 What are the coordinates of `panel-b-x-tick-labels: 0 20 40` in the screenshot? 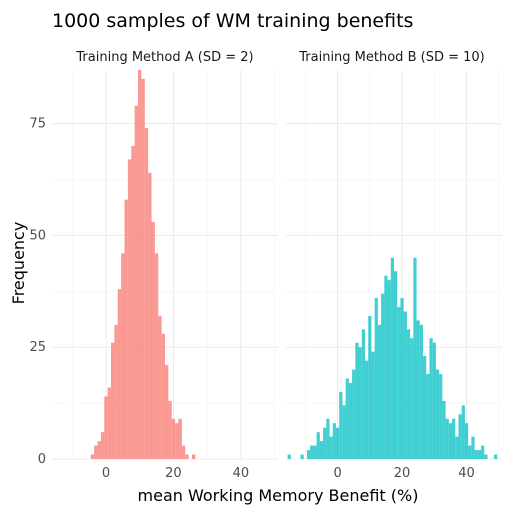 It's located at (403, 473).